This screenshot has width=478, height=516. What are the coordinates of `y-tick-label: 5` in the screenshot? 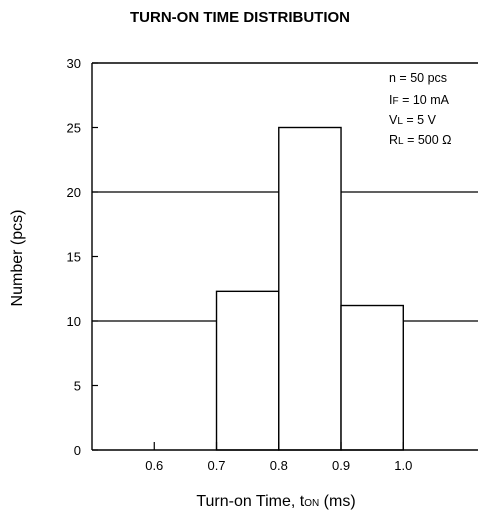 It's located at (77, 386).